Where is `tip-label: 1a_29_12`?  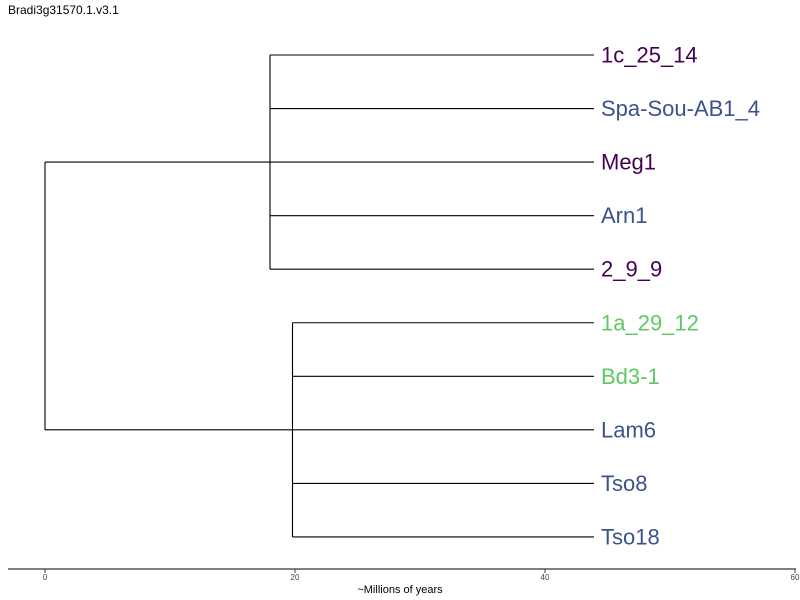
tip-label: 1a_29_12 is located at coordinates (650, 322).